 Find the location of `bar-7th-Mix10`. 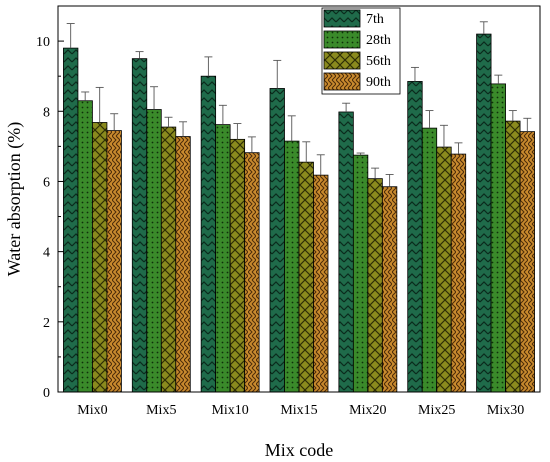

bar-7th-Mix10 is located at coordinates (208, 234).